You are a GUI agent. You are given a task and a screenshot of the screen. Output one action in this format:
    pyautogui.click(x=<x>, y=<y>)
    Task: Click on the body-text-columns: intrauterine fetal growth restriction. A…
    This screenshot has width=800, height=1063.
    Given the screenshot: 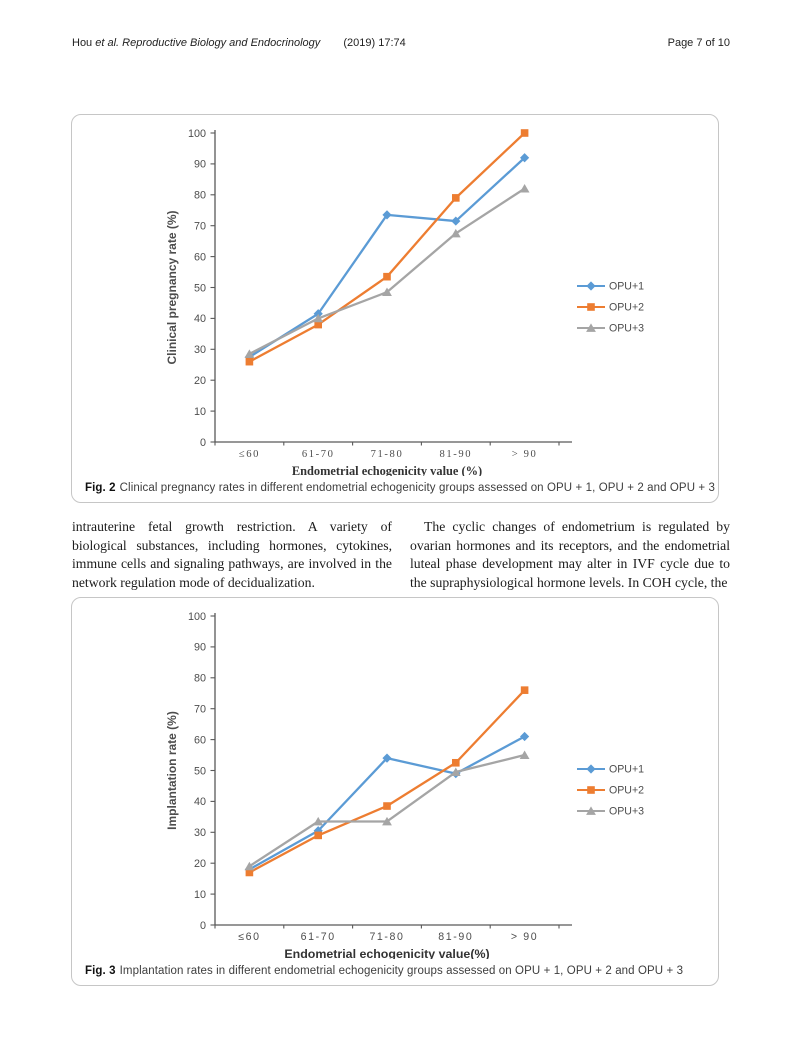 What is the action you would take?
    pyautogui.click(x=401, y=555)
    